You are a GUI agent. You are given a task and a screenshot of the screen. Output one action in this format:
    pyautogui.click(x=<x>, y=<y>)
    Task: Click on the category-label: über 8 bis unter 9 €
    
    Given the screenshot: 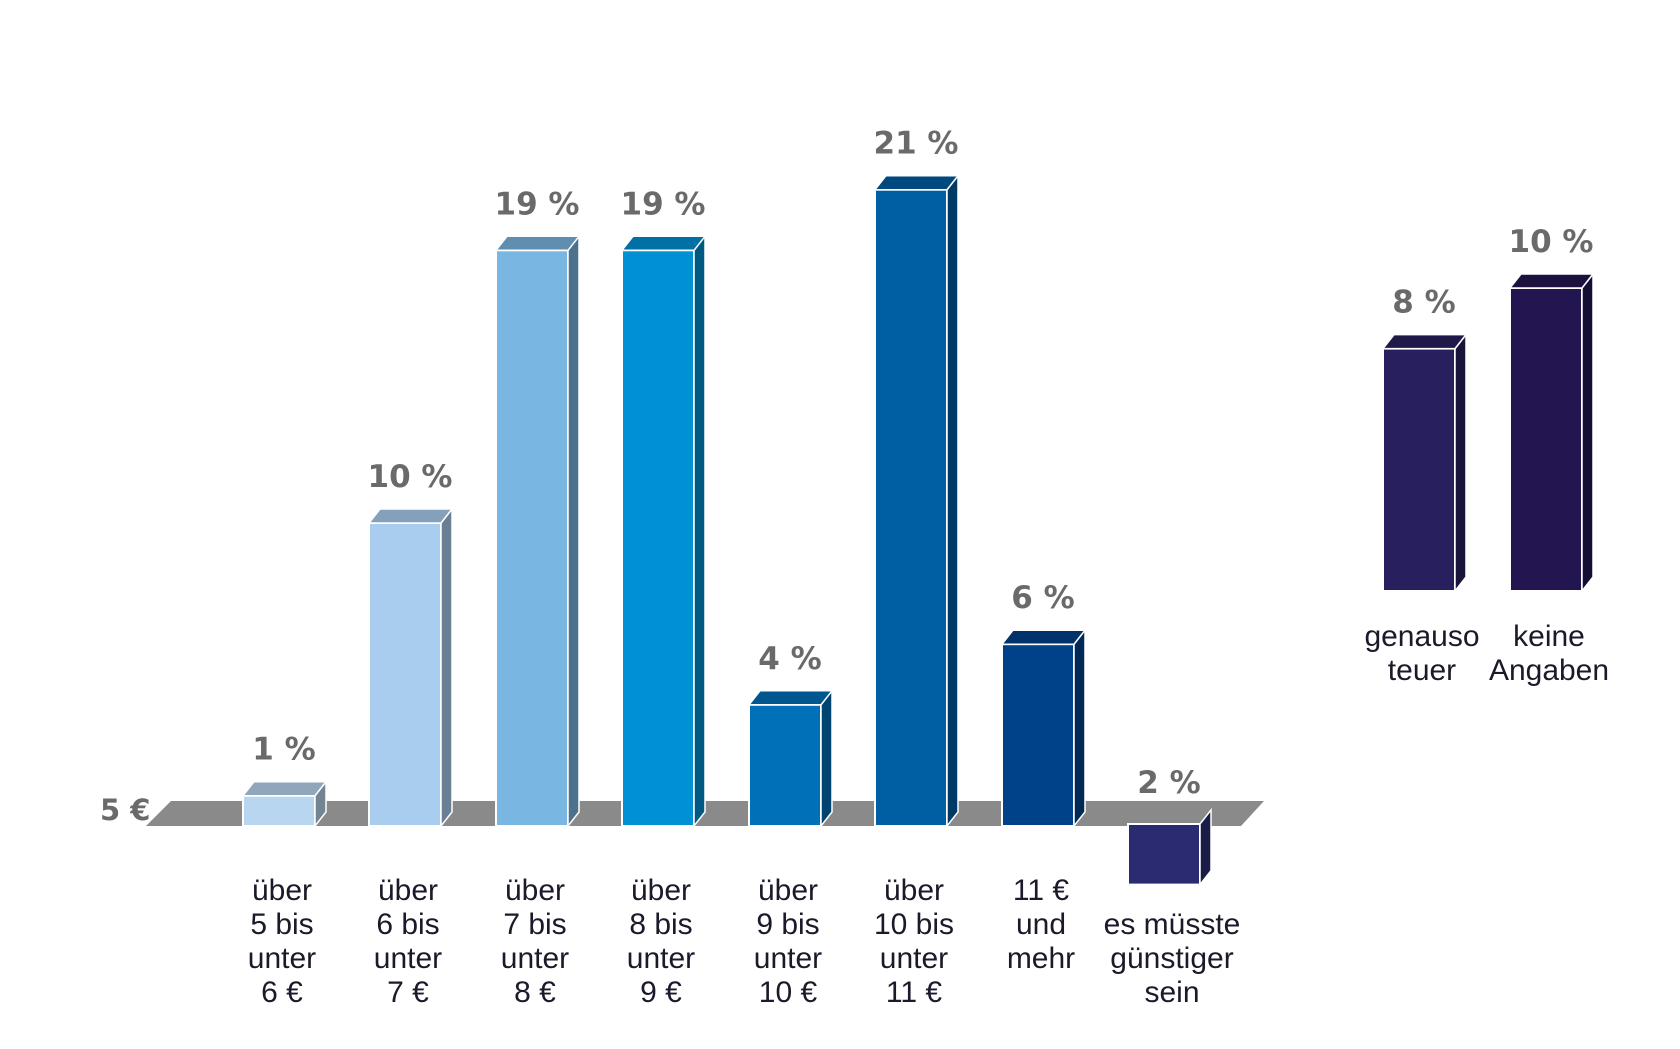 What is the action you would take?
    pyautogui.click(x=661, y=941)
    